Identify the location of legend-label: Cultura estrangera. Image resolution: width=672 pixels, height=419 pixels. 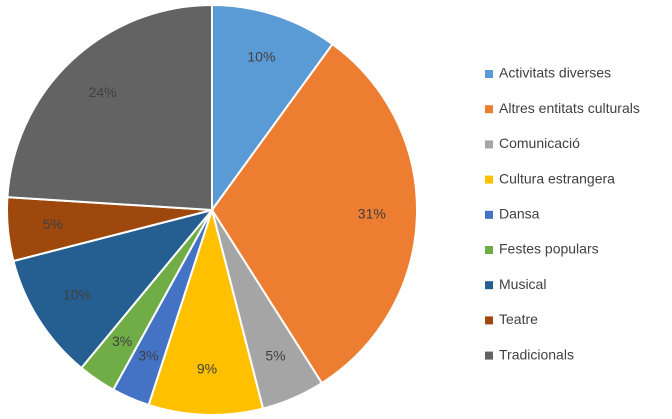
(557, 178).